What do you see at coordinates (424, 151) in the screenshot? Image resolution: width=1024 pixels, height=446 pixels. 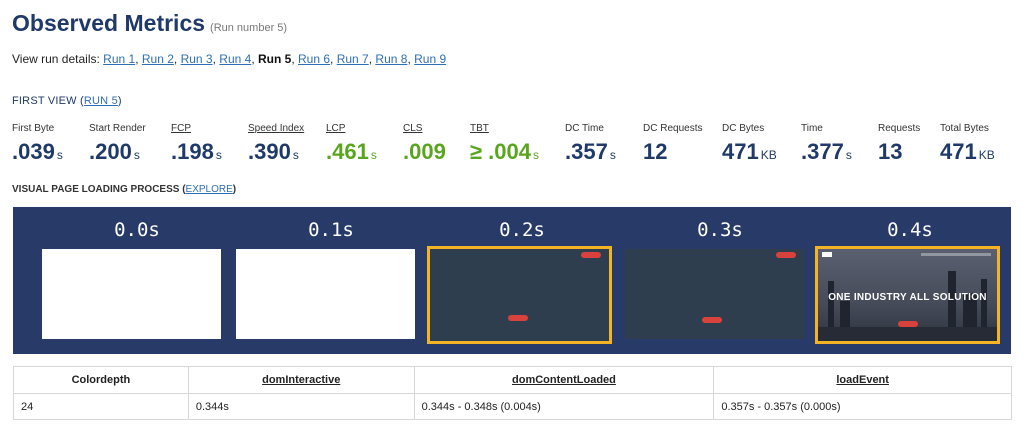 I see `metric-value: .009` at bounding box center [424, 151].